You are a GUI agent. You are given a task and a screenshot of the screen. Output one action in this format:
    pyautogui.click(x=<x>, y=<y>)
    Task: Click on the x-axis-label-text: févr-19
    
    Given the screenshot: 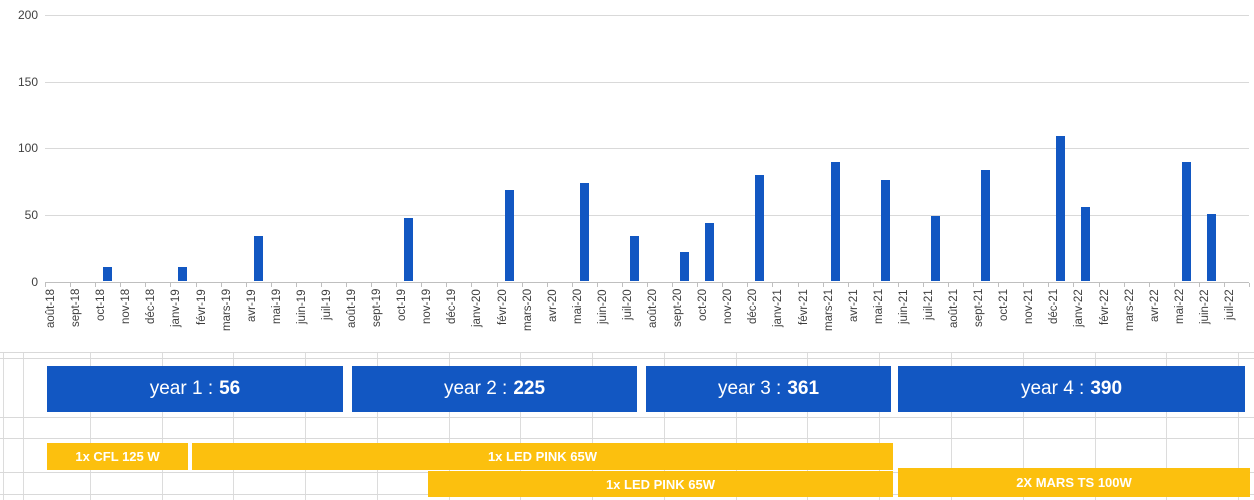 What is the action you would take?
    pyautogui.click(x=201, y=307)
    